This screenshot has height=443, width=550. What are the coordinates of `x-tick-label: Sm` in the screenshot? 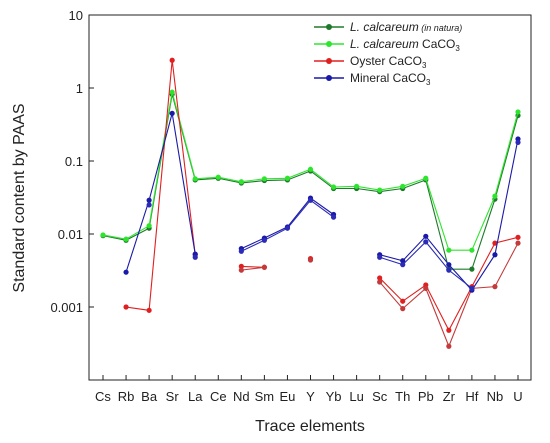 It's located at (265, 396).